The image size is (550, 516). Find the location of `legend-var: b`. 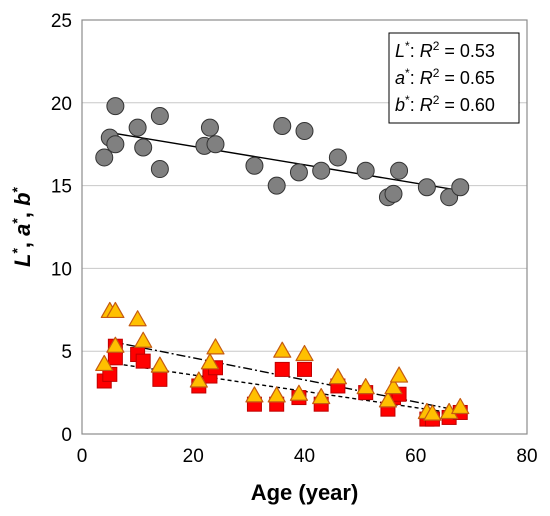

legend-var: b is located at coordinates (400, 105).